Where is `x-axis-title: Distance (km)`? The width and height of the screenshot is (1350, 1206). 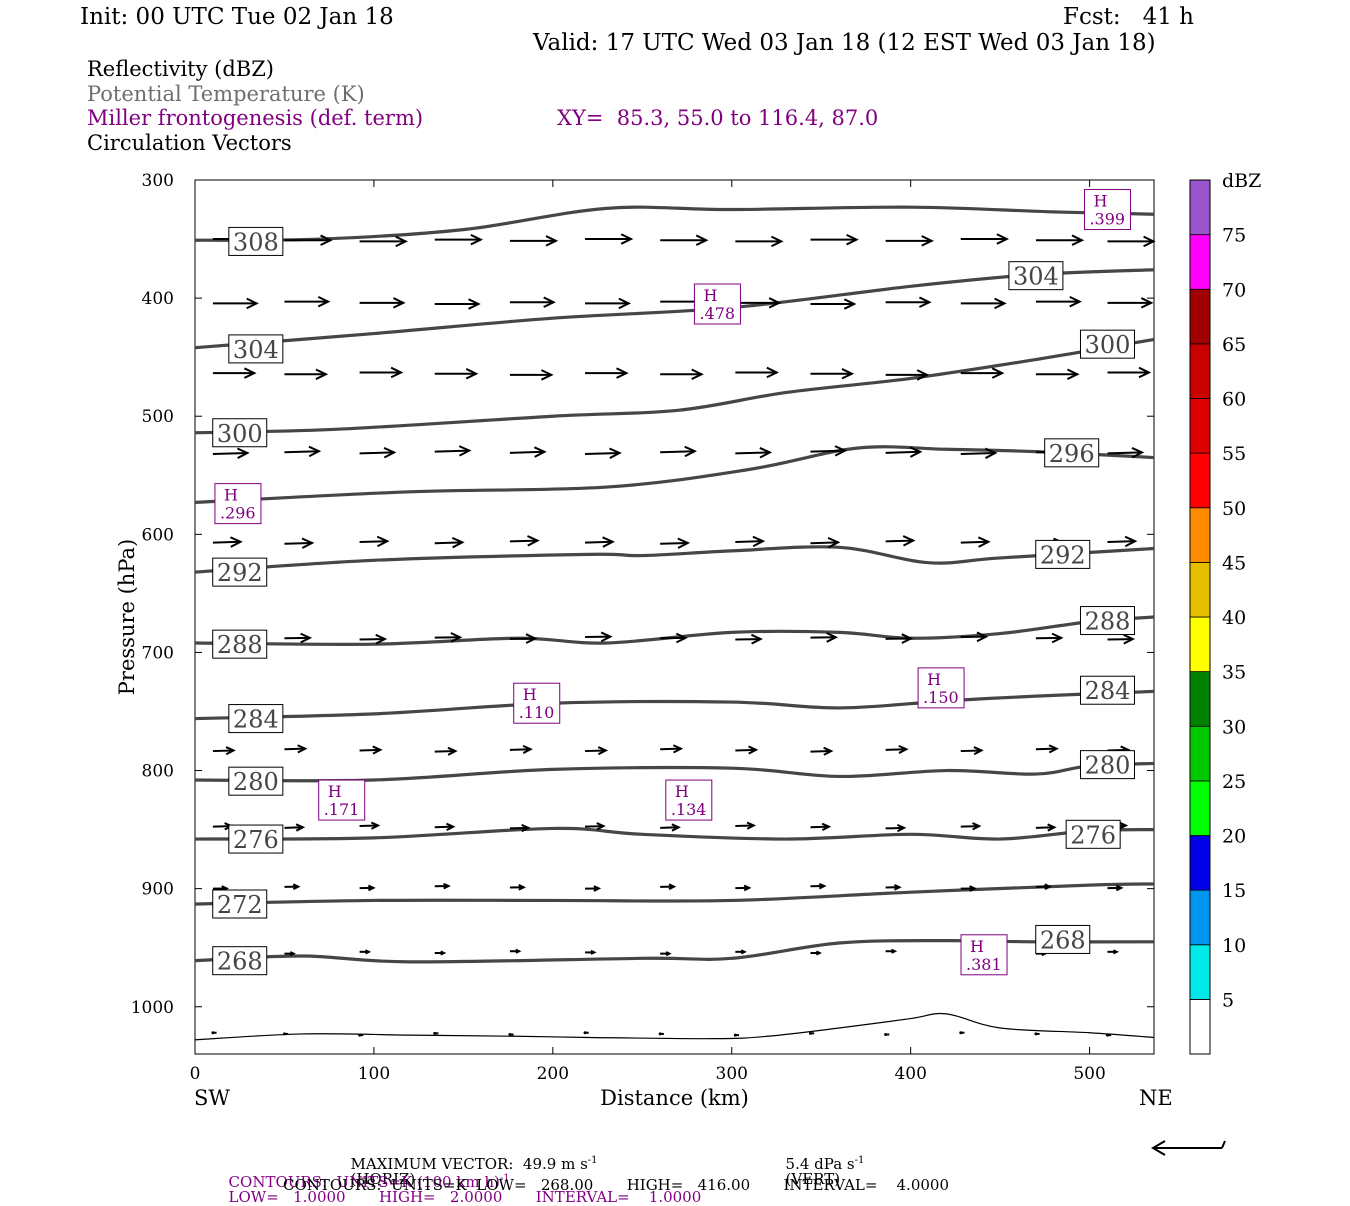 x-axis-title: Distance (km) is located at coordinates (674, 1098).